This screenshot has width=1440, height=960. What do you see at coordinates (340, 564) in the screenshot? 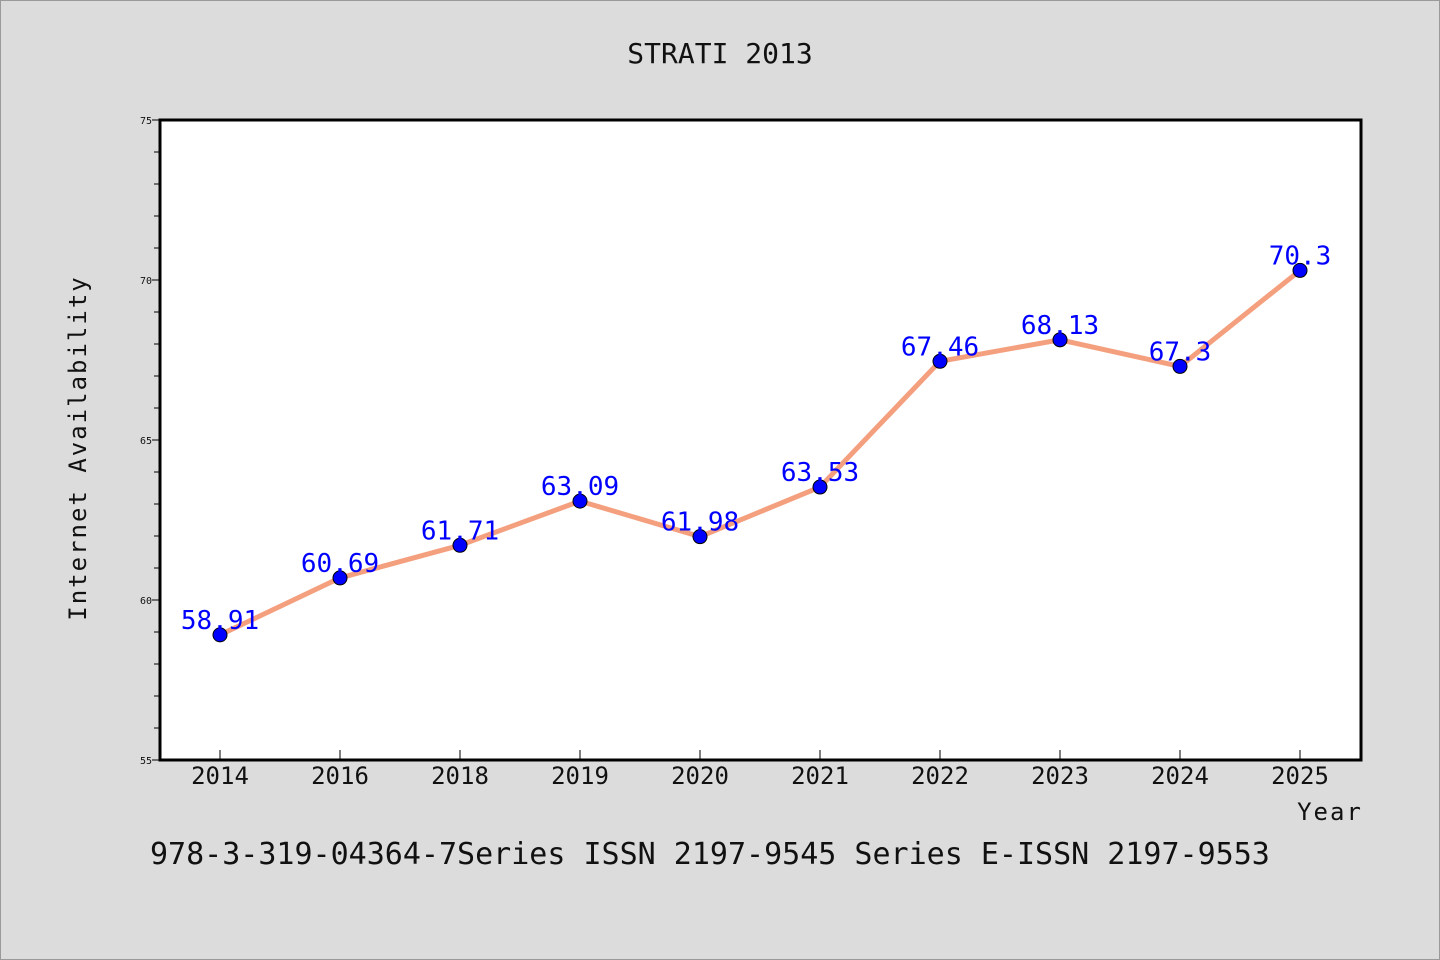
I see `data-label: 60.69` at bounding box center [340, 564].